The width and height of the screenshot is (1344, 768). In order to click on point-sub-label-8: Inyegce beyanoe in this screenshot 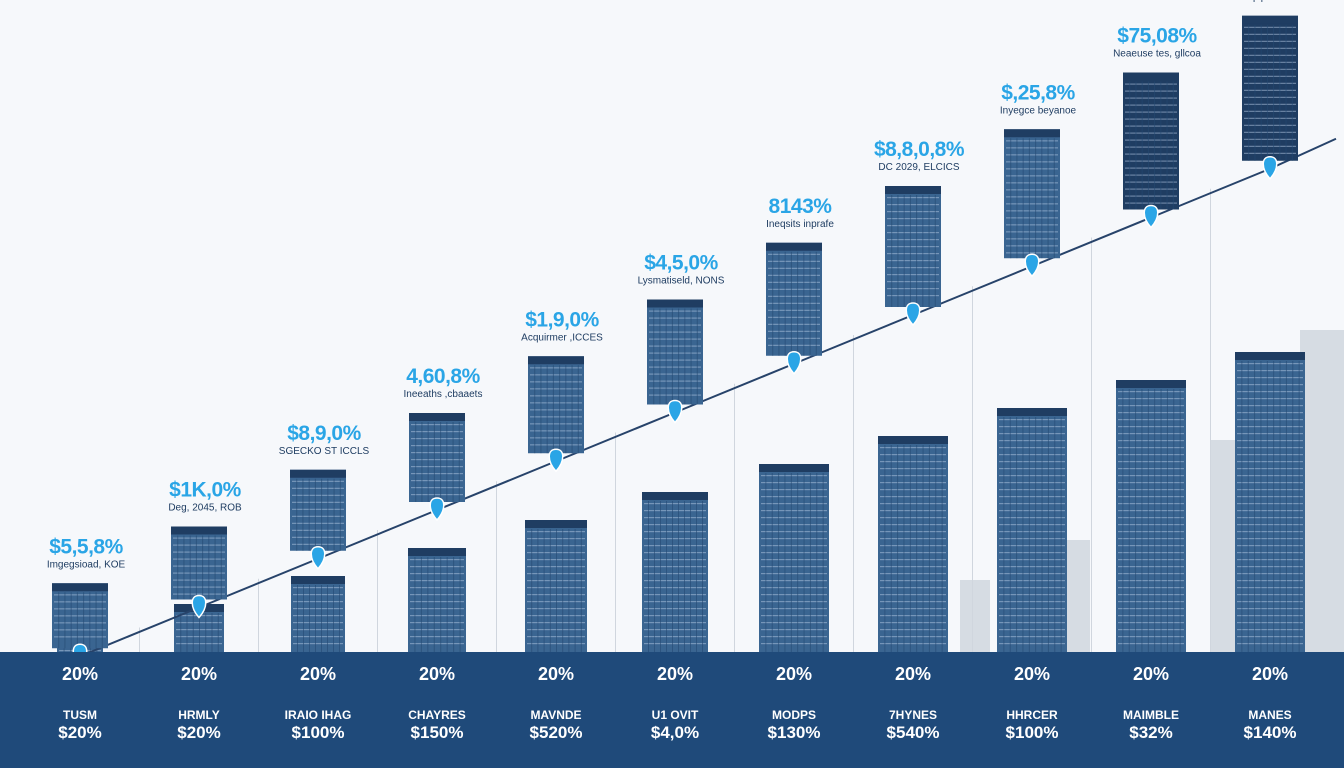, I will do `click(1038, 110)`.